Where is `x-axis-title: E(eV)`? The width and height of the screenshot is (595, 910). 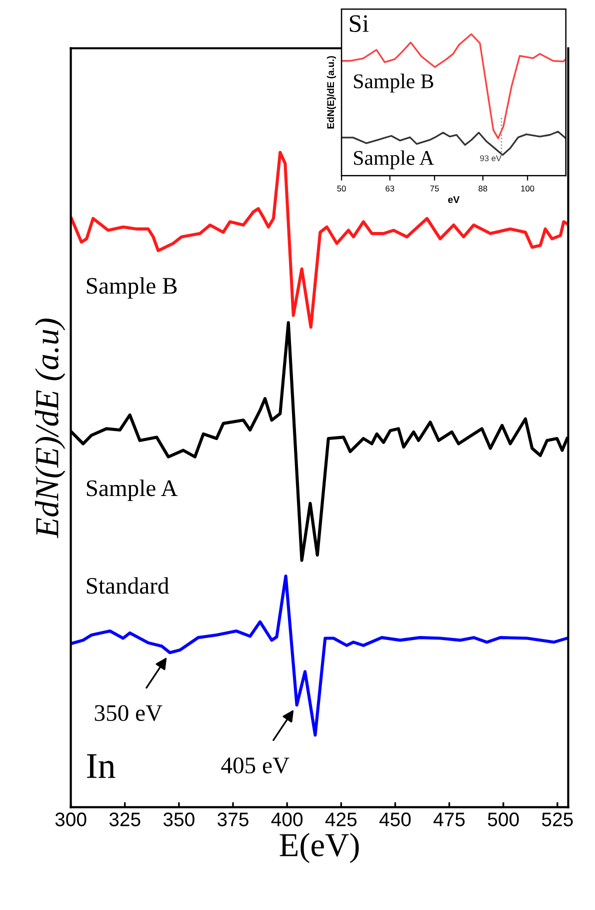
x-axis-title: E(eV) is located at coordinates (319, 848).